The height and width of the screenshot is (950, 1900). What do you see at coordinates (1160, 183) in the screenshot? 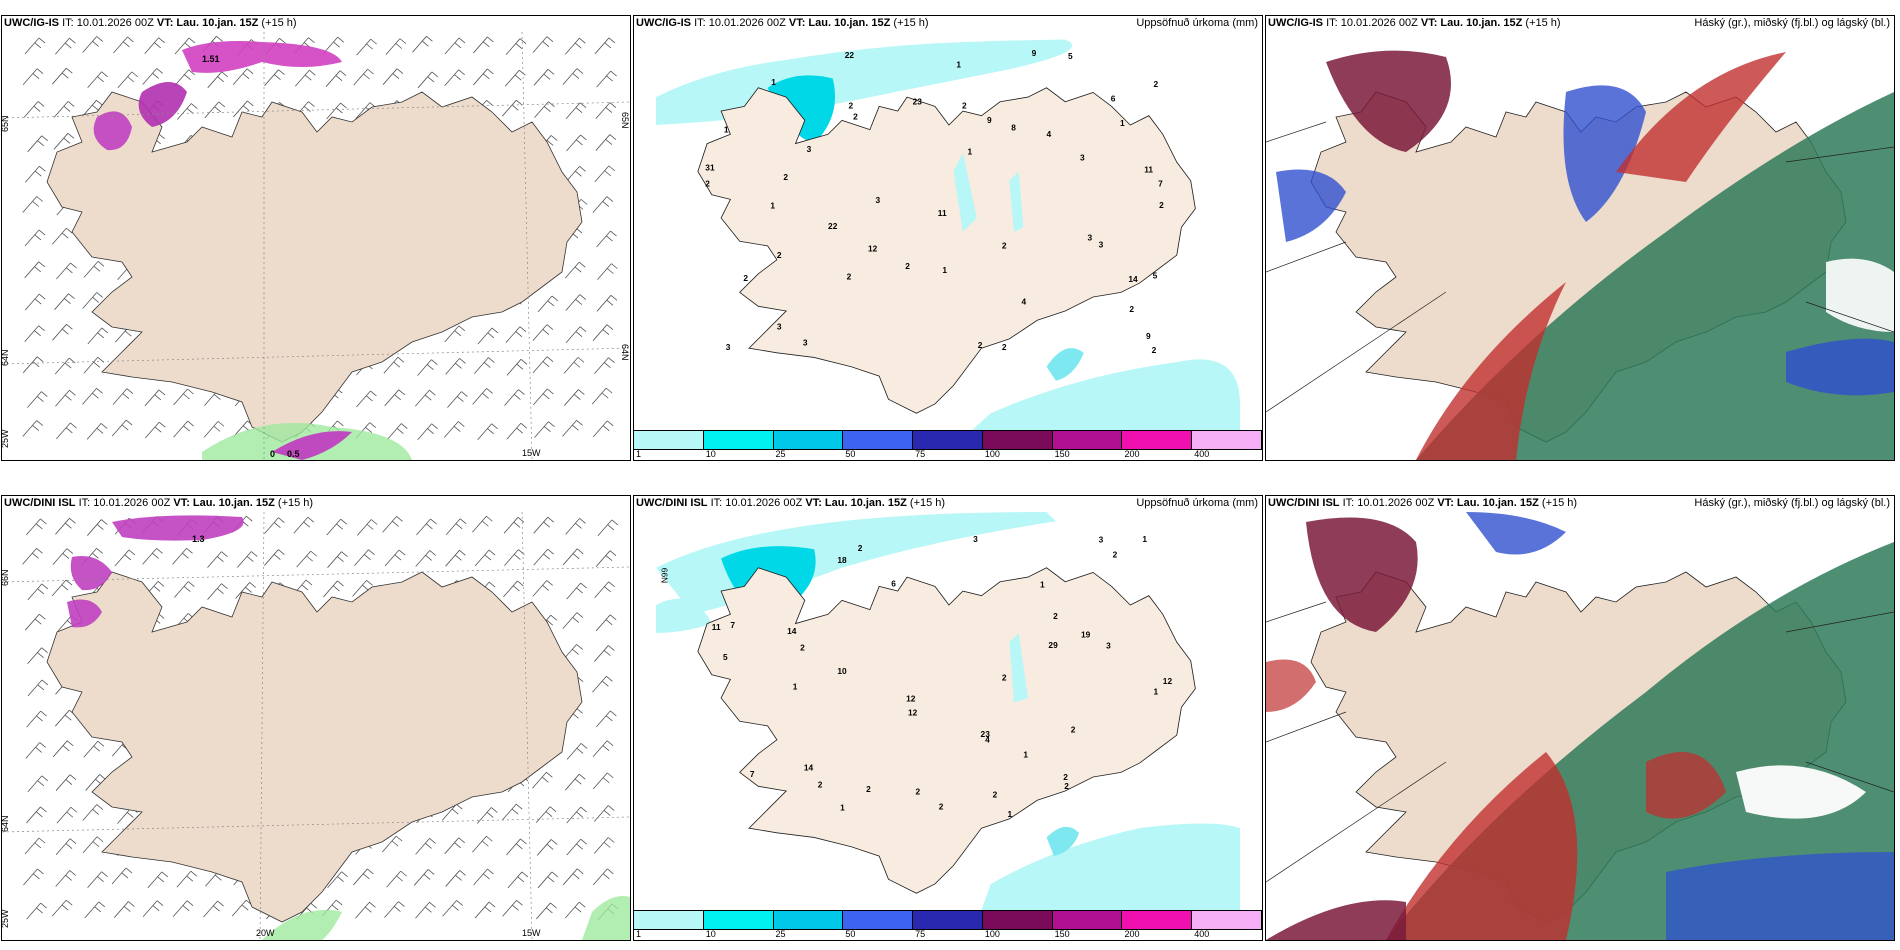
I see `precip-number: 7` at bounding box center [1160, 183].